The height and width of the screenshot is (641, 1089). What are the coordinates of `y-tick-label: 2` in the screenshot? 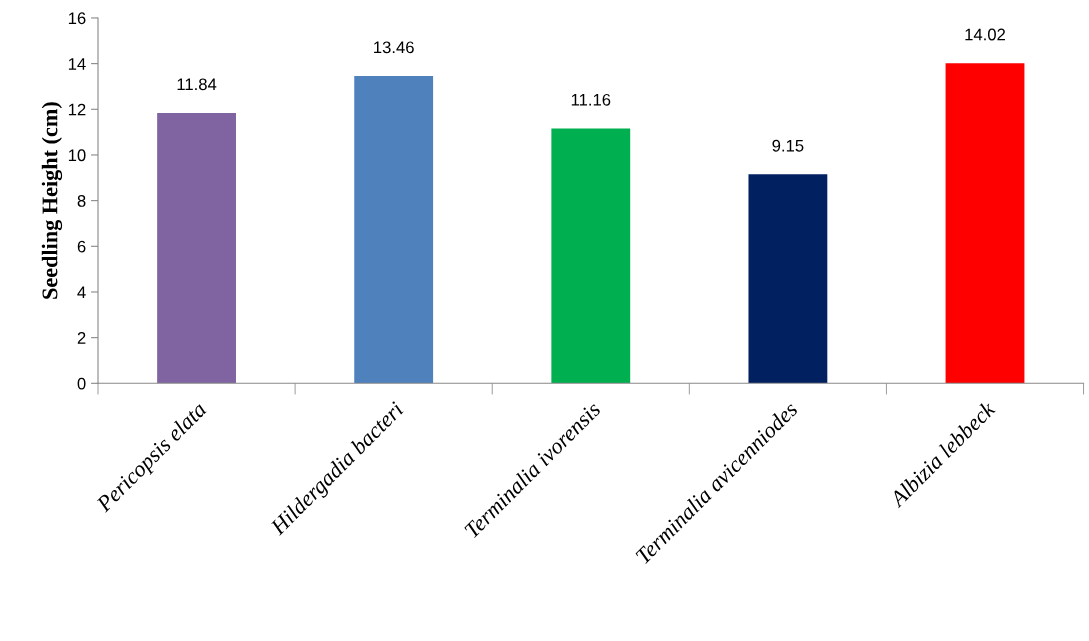 It's located at (81, 338).